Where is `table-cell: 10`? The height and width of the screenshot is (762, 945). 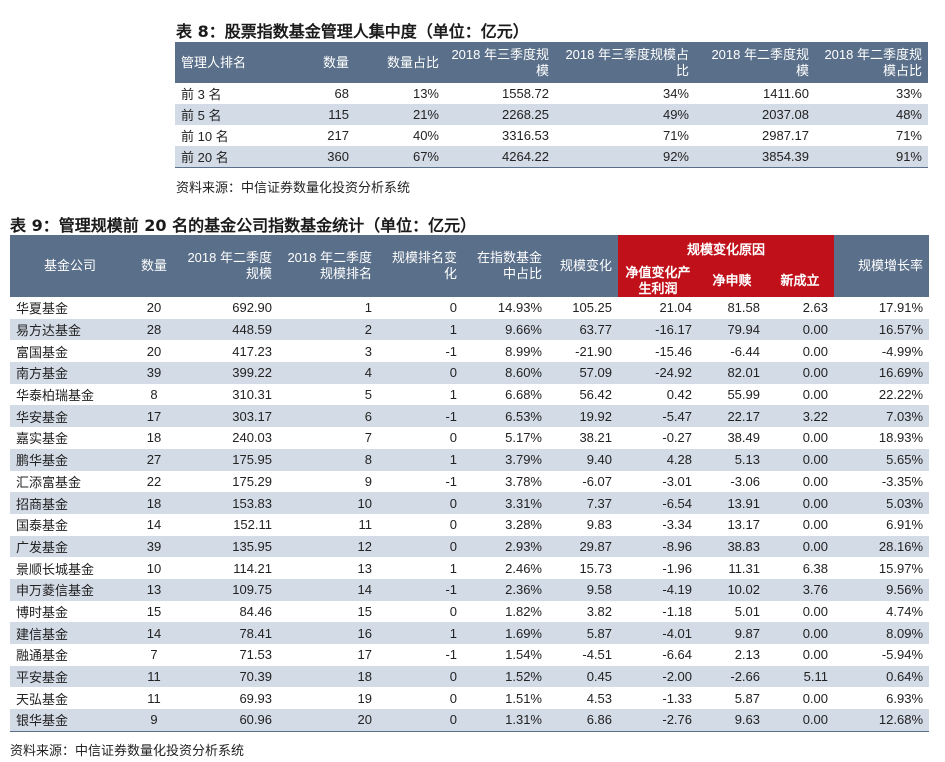 table-cell: 10 is located at coordinates (154, 568).